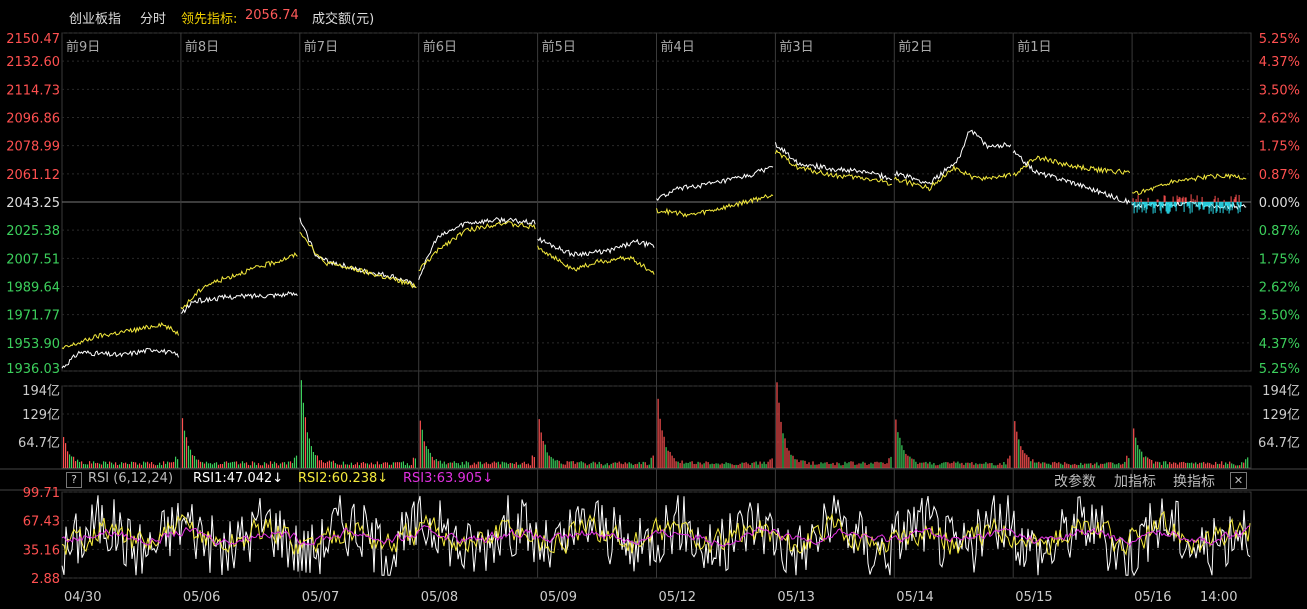  Describe the element at coordinates (1075, 482) in the screenshot. I see `edit-params-button: 改参数` at that location.